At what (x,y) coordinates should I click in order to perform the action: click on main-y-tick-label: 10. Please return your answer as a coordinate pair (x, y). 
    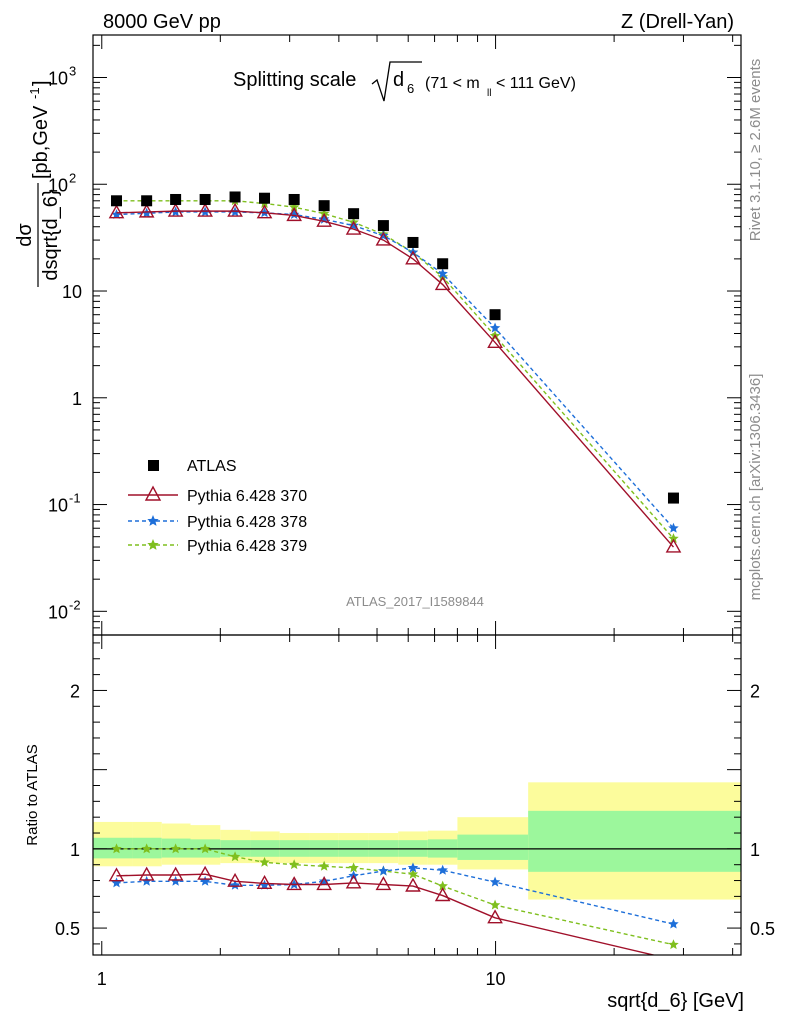
    Looking at the image, I should click on (72, 292).